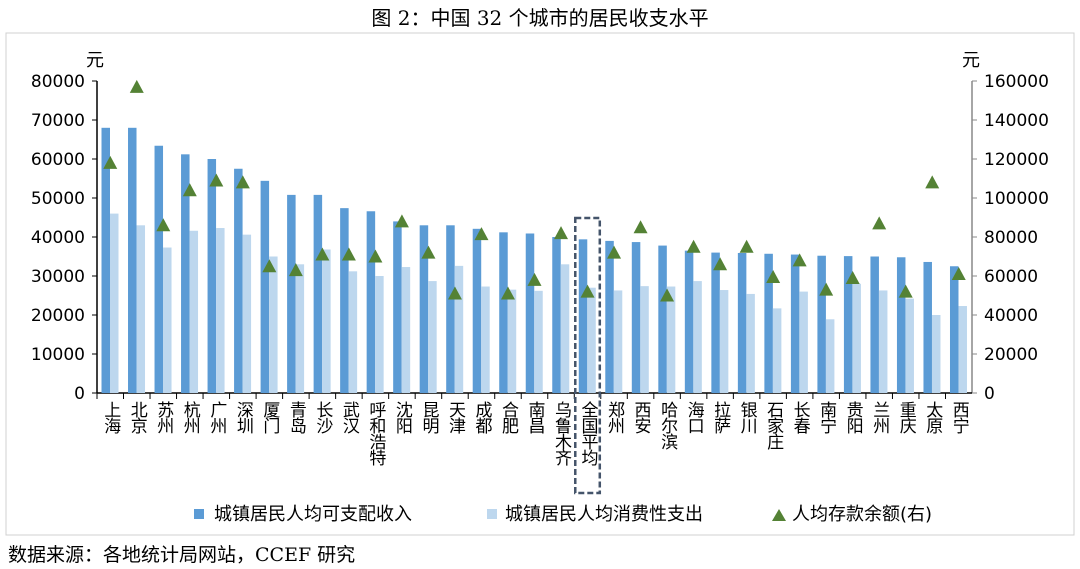 The height and width of the screenshot is (569, 1080). What do you see at coordinates (58, 238) in the screenshot?
I see `left-tick-label: 40000` at bounding box center [58, 238].